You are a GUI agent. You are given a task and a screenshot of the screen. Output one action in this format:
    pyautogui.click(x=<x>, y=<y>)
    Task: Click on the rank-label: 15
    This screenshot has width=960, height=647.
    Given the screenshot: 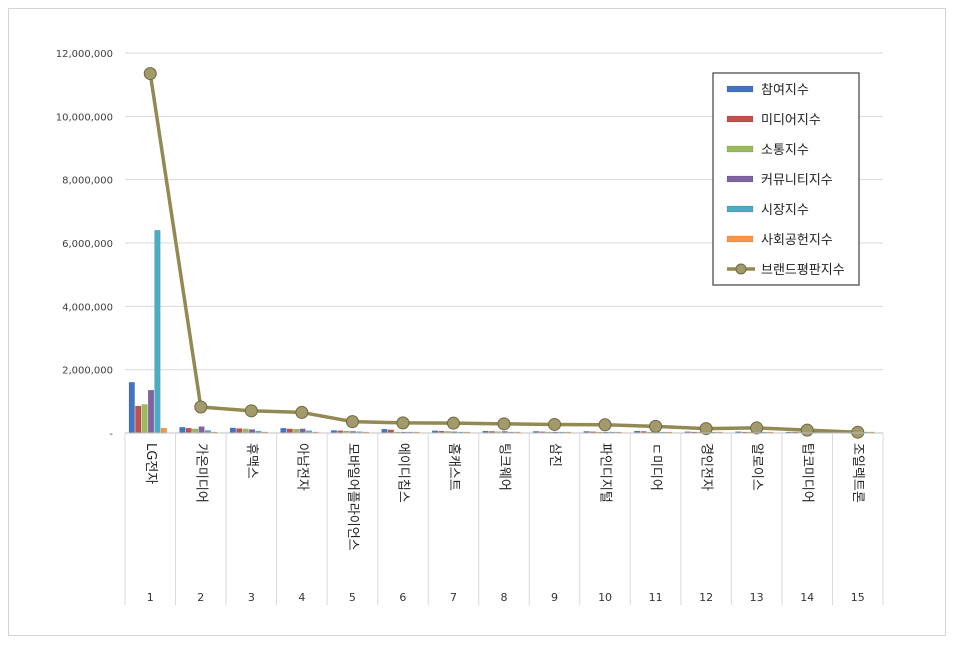 What is the action you would take?
    pyautogui.click(x=858, y=597)
    